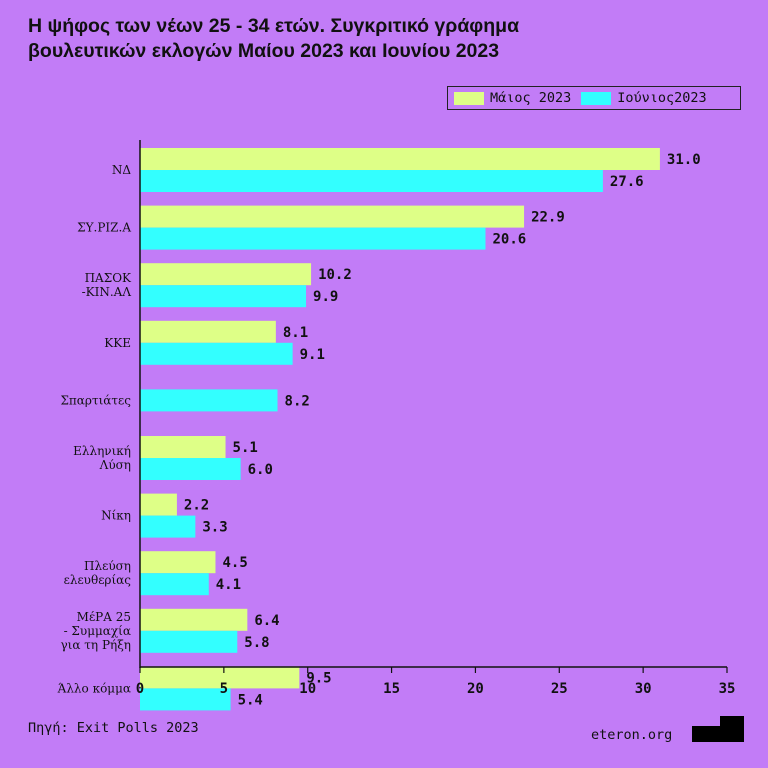 Image resolution: width=768 pixels, height=768 pixels. What do you see at coordinates (312, 355) in the screenshot?
I see `data-label-june-3: 9.1` at bounding box center [312, 355].